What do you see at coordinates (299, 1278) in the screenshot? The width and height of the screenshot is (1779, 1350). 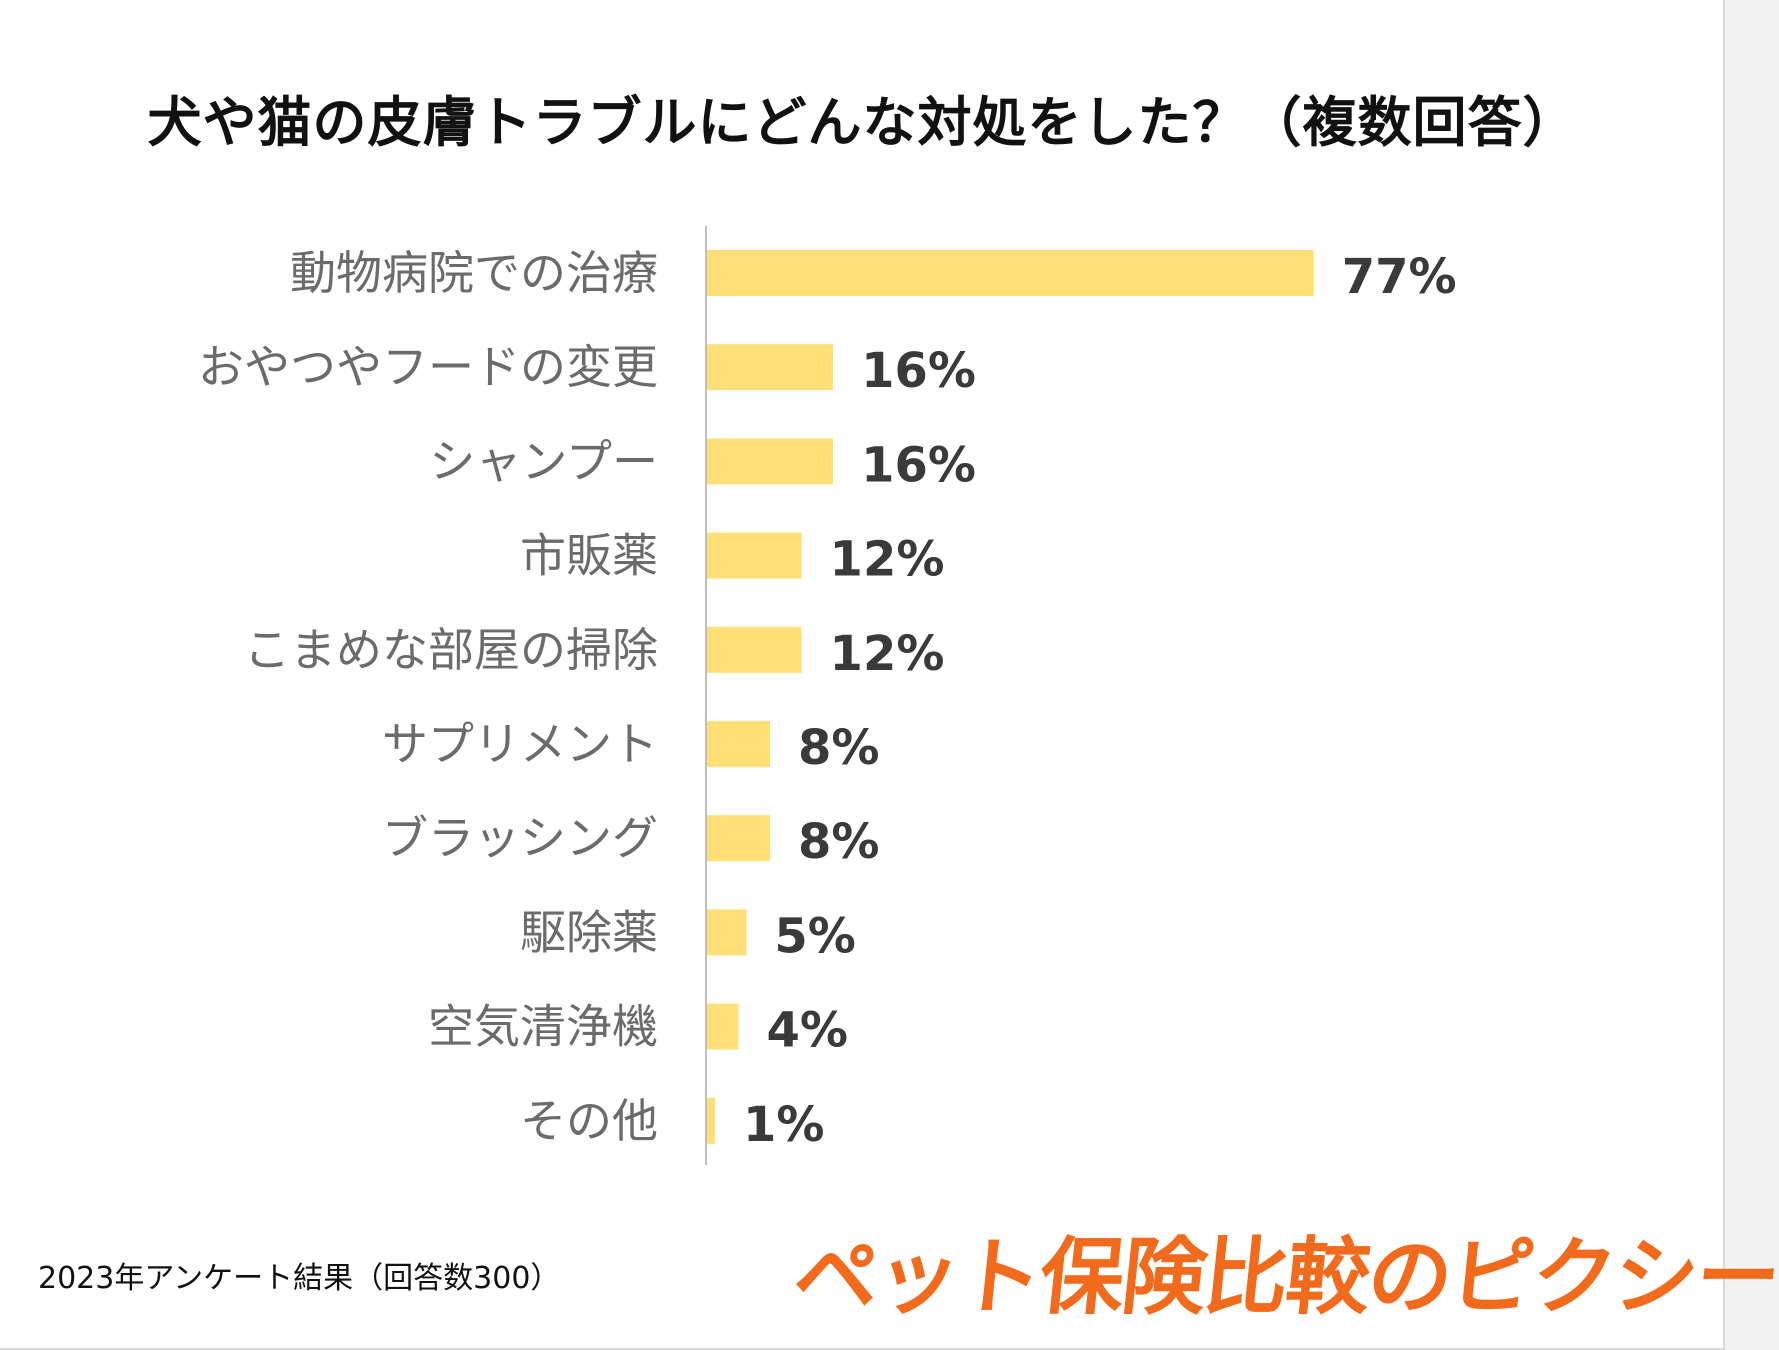 I see `survey-footnote: 2023年アンケート結果（回答数300）` at bounding box center [299, 1278].